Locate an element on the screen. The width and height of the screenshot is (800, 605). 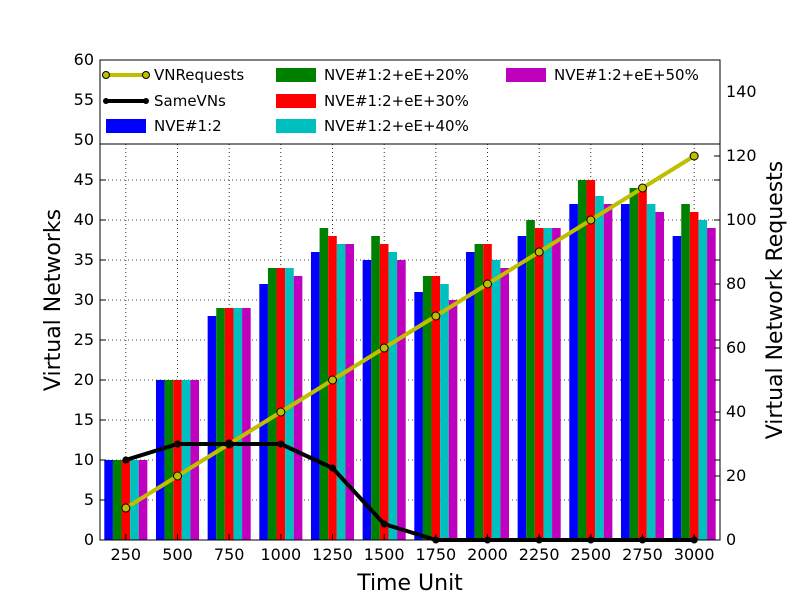
legend-label: NVE#1:2+eE+30% is located at coordinates (396, 101).